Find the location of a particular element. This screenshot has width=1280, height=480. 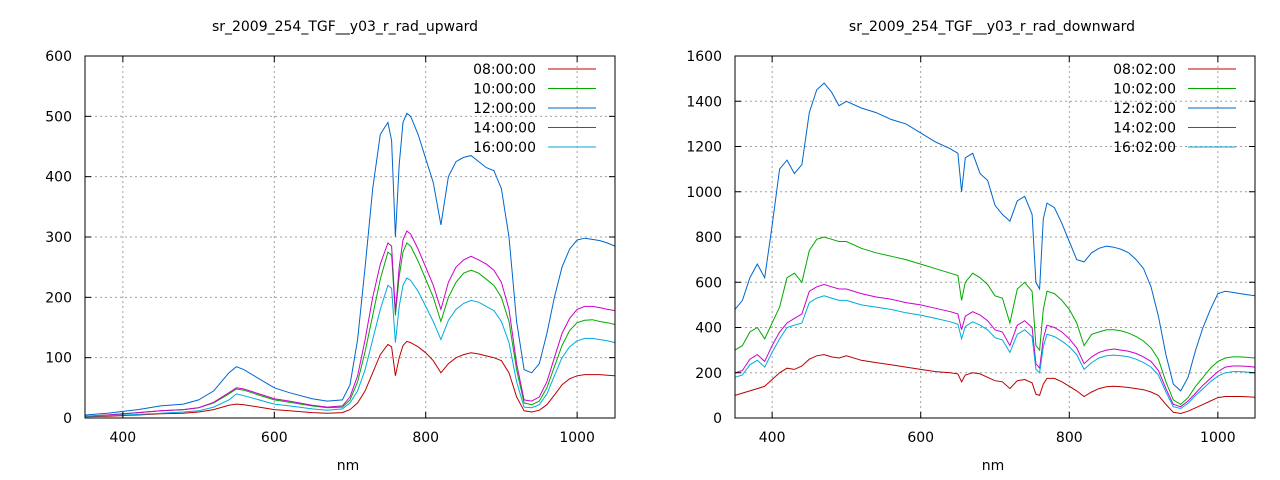

y-tick-label: 1400 is located at coordinates (704, 102).